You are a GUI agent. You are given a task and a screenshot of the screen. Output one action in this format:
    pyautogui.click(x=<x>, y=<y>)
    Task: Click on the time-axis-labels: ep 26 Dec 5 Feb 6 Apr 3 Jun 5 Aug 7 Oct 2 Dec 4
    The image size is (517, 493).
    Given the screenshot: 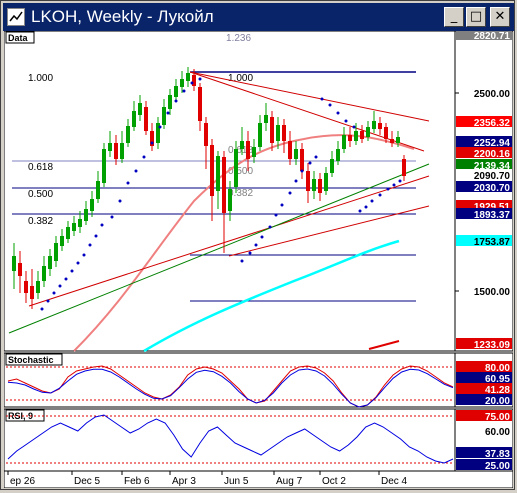 What is the action you would take?
    pyautogui.click(x=207, y=479)
    